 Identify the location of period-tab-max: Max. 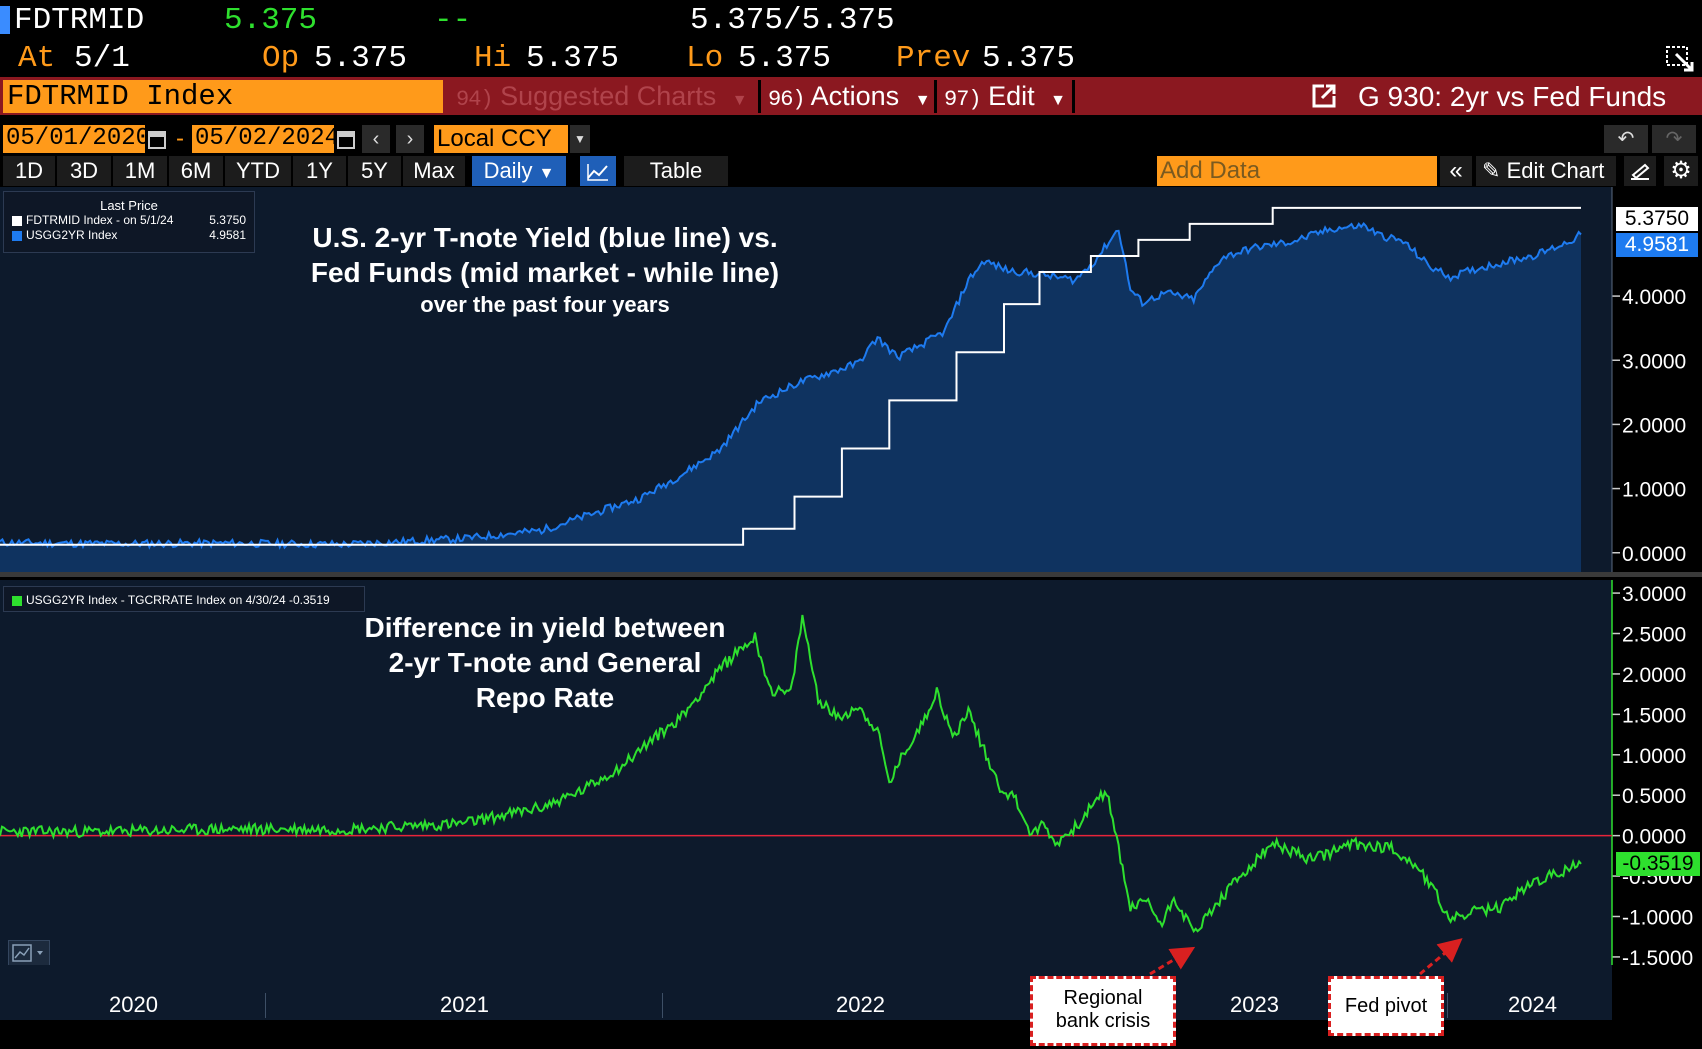
(434, 171).